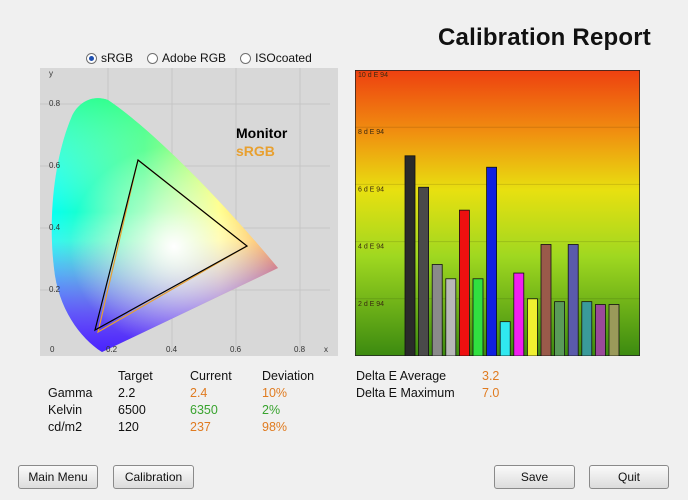  I want to click on tick-label: 0, so click(52, 349).